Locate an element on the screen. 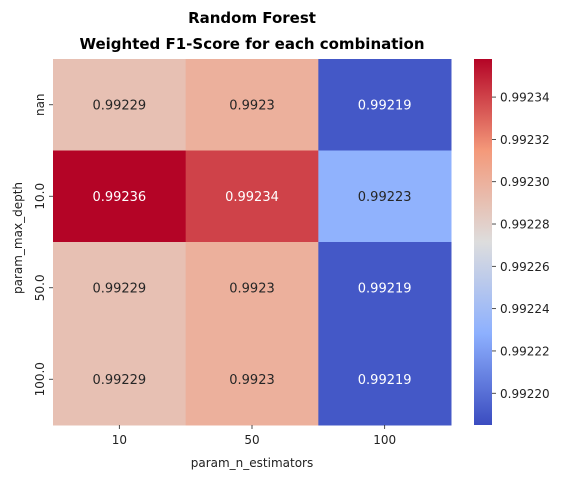 The height and width of the screenshot is (480, 570). y-axis-ticks: nan 10.0 50.0 100.0 is located at coordinates (43, 244).